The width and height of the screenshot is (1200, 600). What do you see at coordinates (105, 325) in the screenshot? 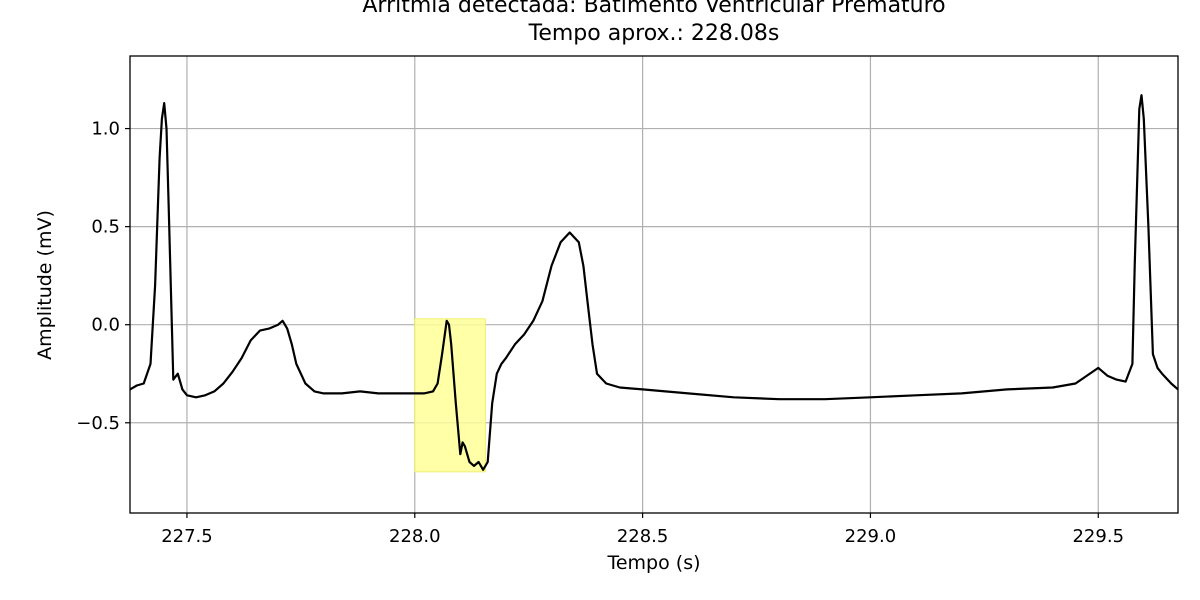
I see `y-tick-label: 0.0` at bounding box center [105, 325].